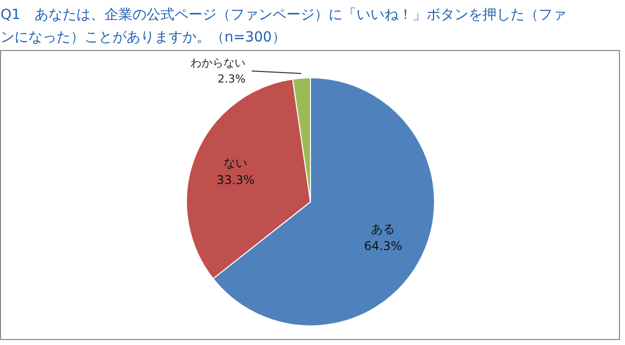  I want to click on slice-label: わからない, so click(218, 63).